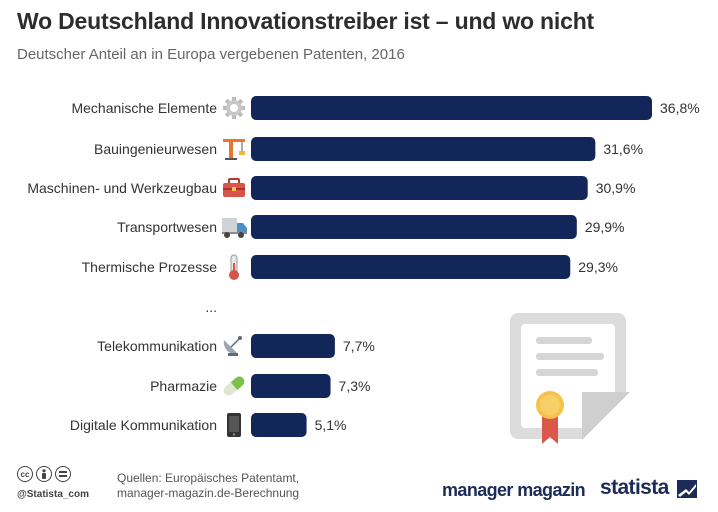  Describe the element at coordinates (53, 494) in the screenshot. I see `statista-handle: @Statista_com` at that location.